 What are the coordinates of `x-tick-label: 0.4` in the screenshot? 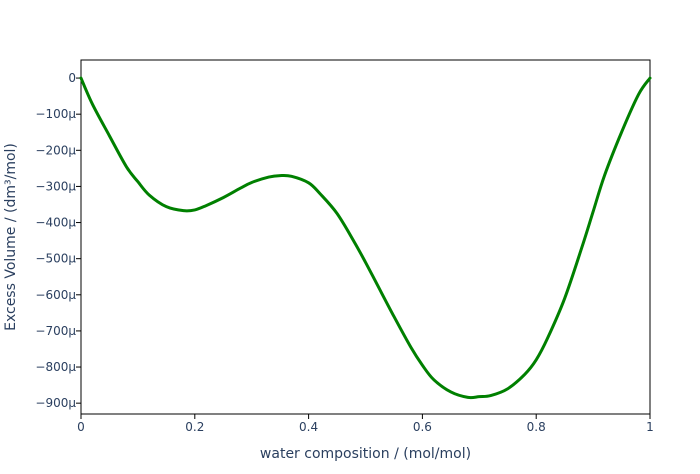 It's located at (308, 427).